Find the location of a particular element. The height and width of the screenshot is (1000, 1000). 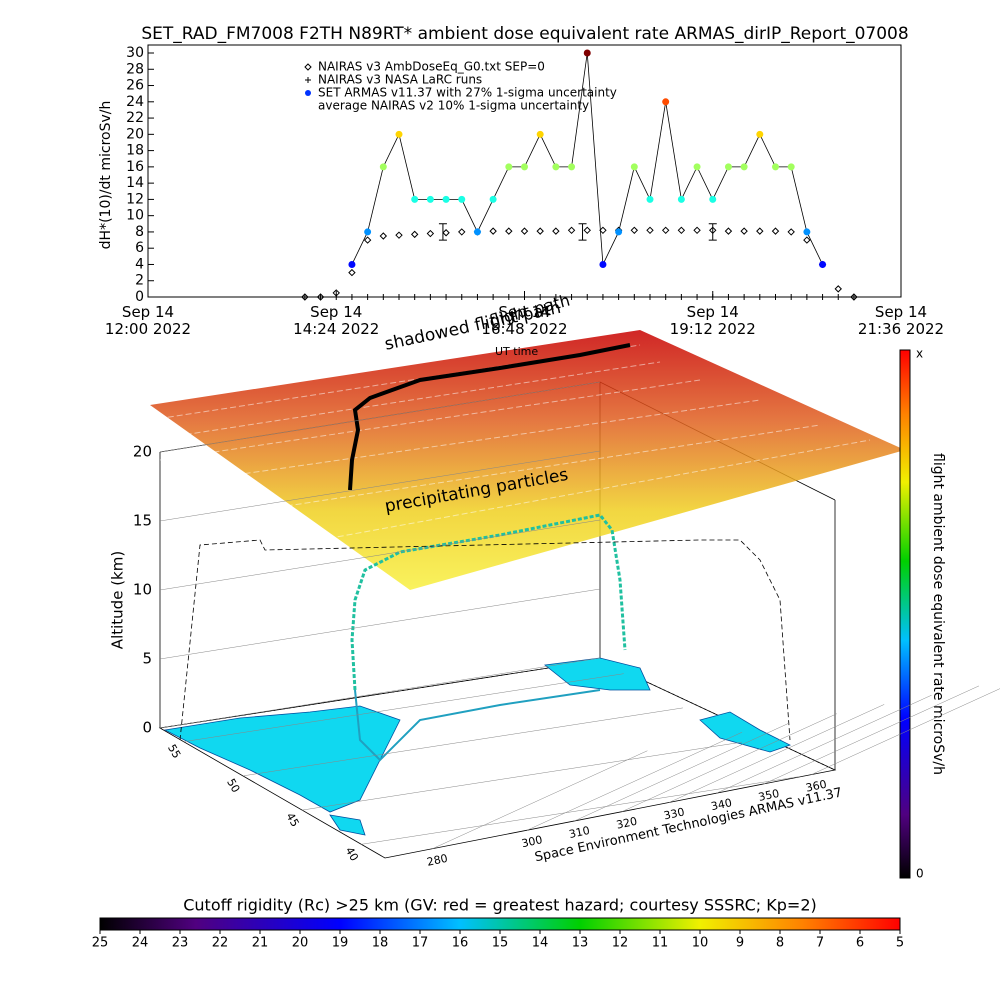

x-tick-label: 350 is located at coordinates (768, 795).